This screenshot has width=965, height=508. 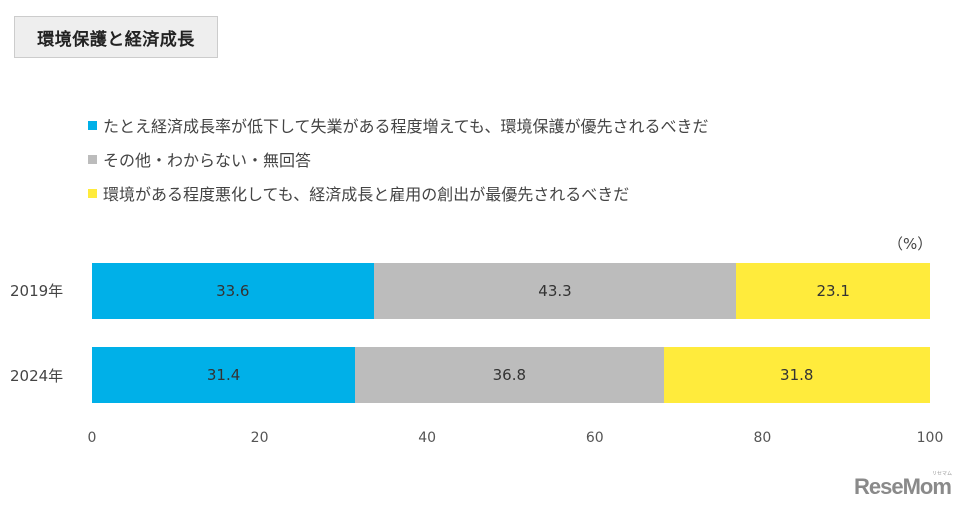 I want to click on legend-item-environment-first: たとえ経済成長率が低下して失業がある程度増えても、環境保護が優先されるべきだ, so click(x=398, y=125).